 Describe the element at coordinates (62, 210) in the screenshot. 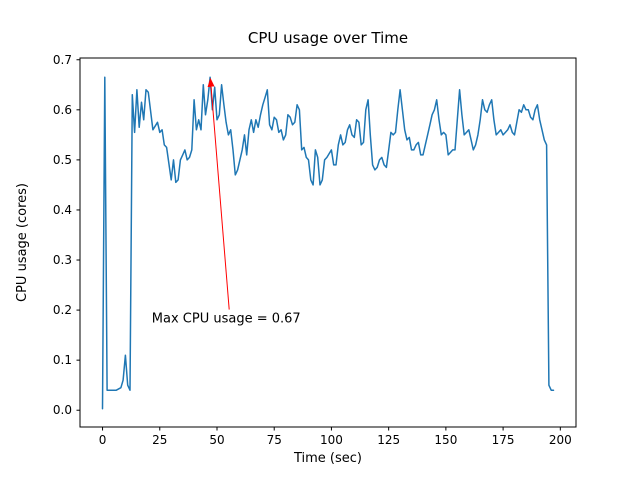

I see `y-tick-label: 0.4` at that location.